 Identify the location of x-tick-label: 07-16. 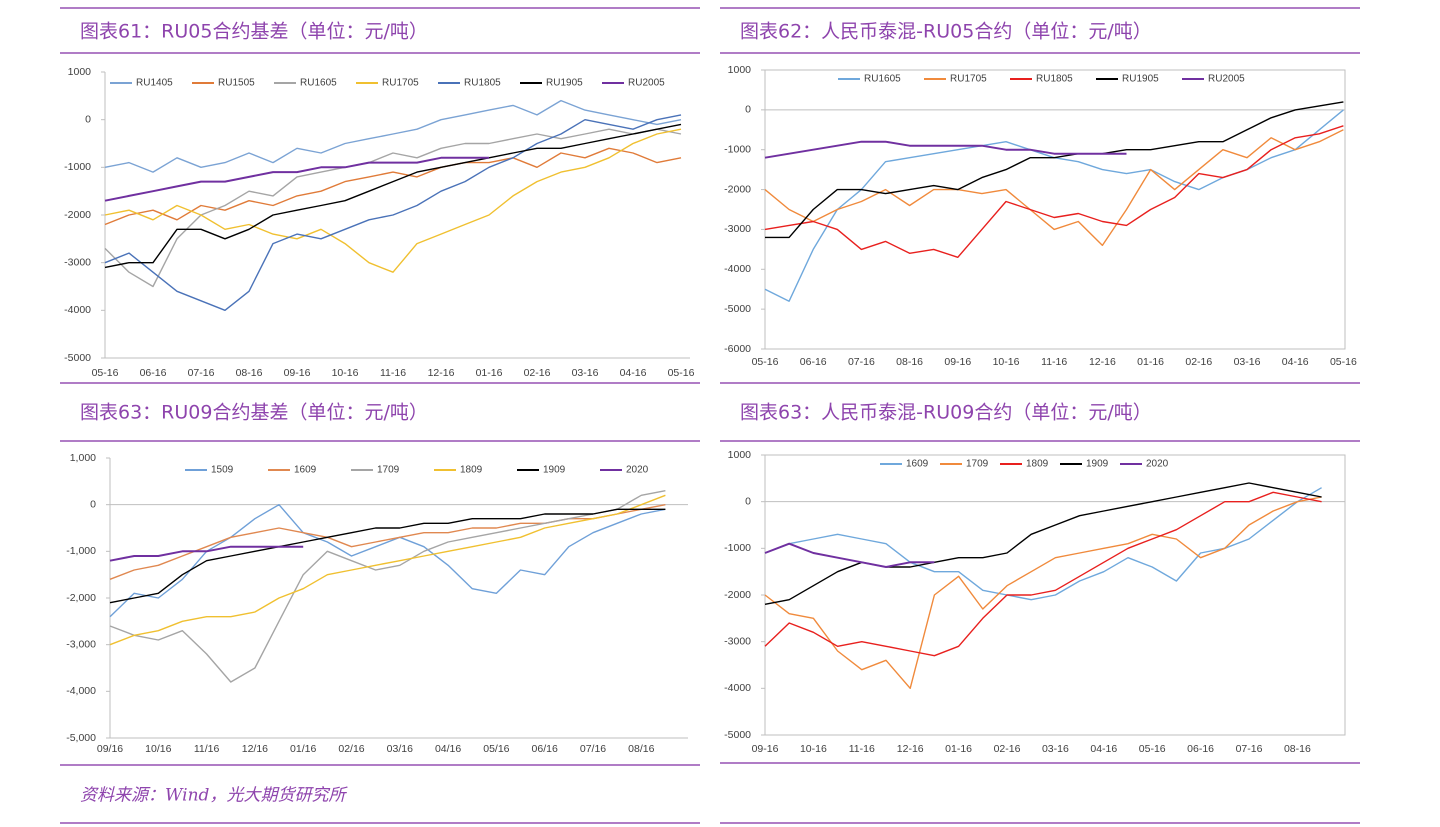
(861, 362).